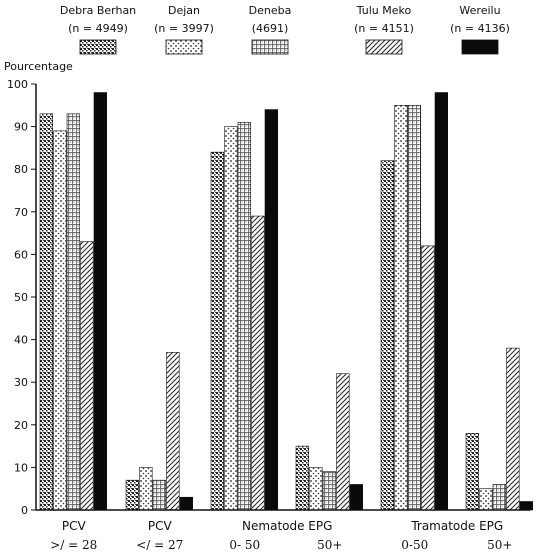 Image resolution: width=541 pixels, height=556 pixels. What do you see at coordinates (21, 169) in the screenshot?
I see `y-tick-label: 80` at bounding box center [21, 169].